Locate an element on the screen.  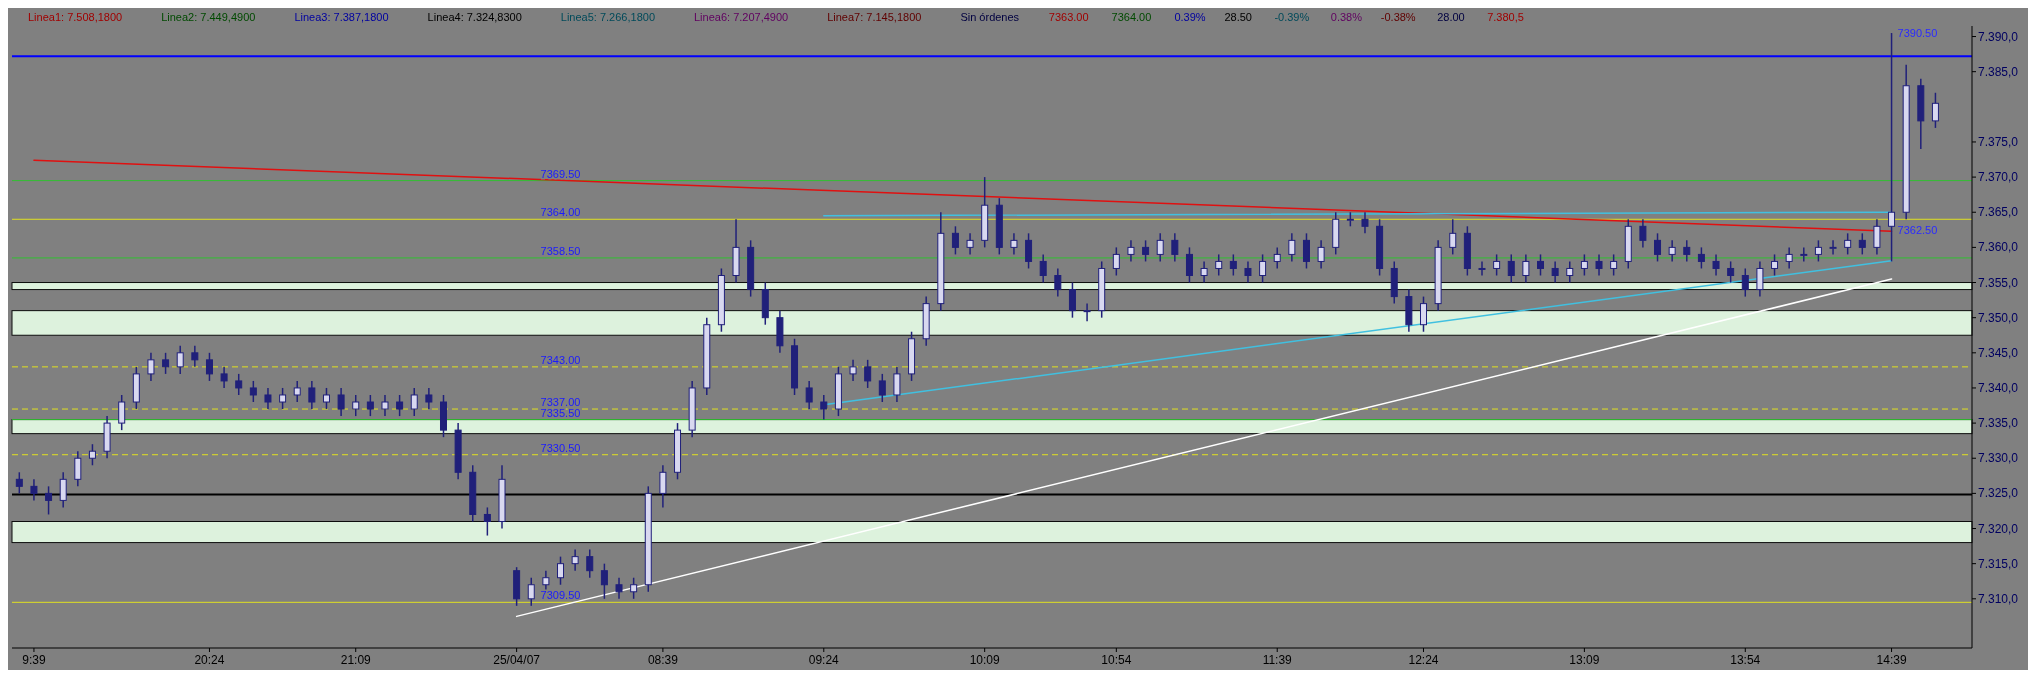
y-tick-label: 7.355,0 is located at coordinates (1998, 282).